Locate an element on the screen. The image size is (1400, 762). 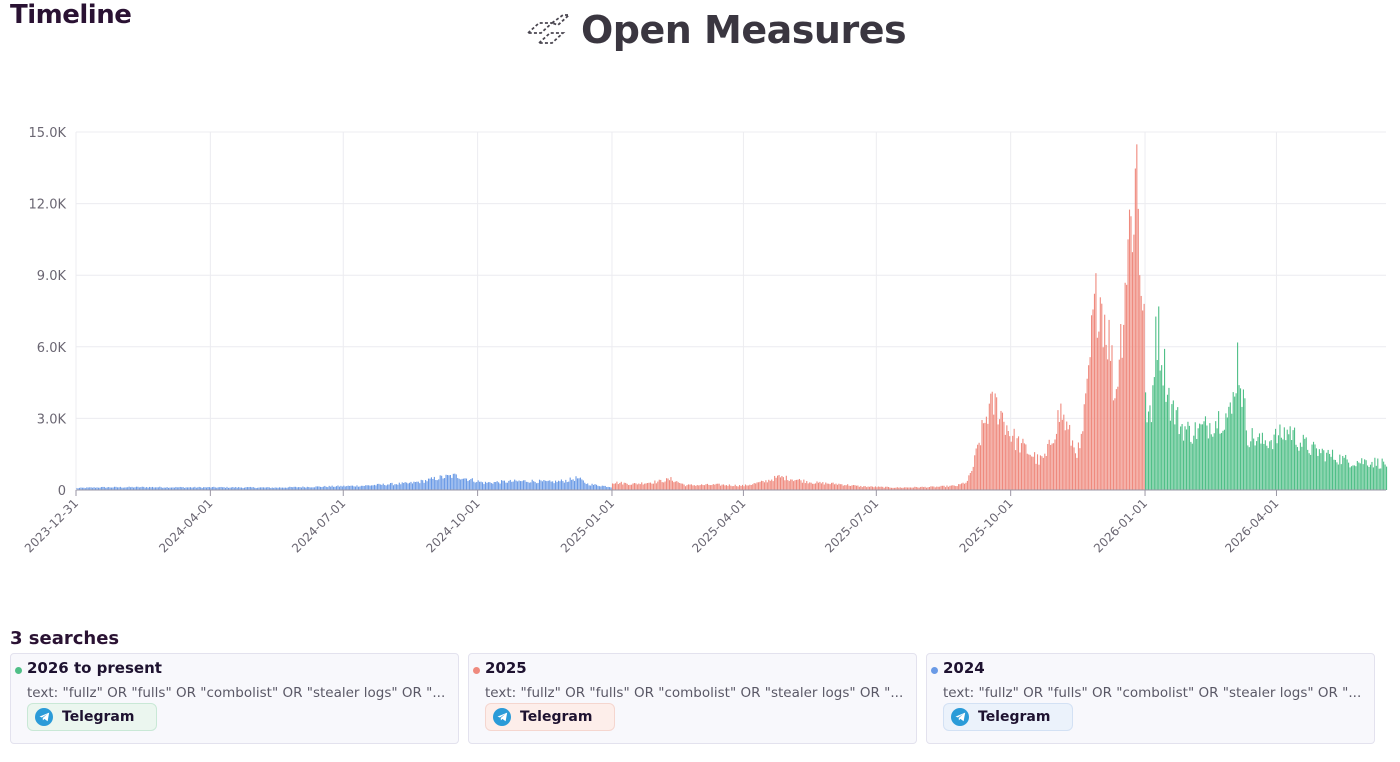
x-tick-label: 2024-07-01 is located at coordinates (318, 525).